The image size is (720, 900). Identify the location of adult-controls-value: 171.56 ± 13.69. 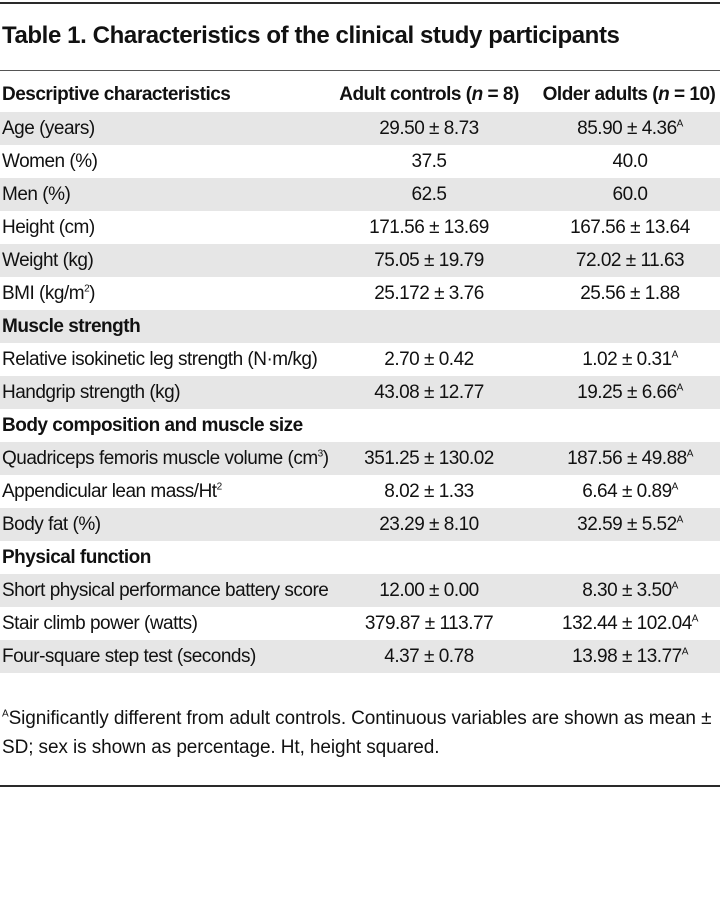
(429, 227).